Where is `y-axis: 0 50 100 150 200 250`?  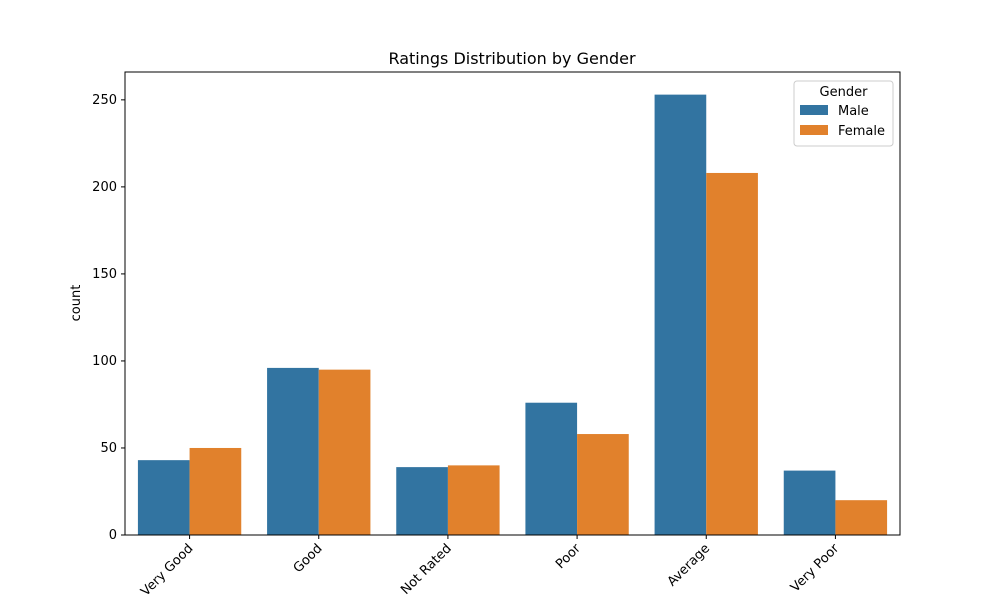
y-axis: 0 50 100 150 200 250 is located at coordinates (108, 318).